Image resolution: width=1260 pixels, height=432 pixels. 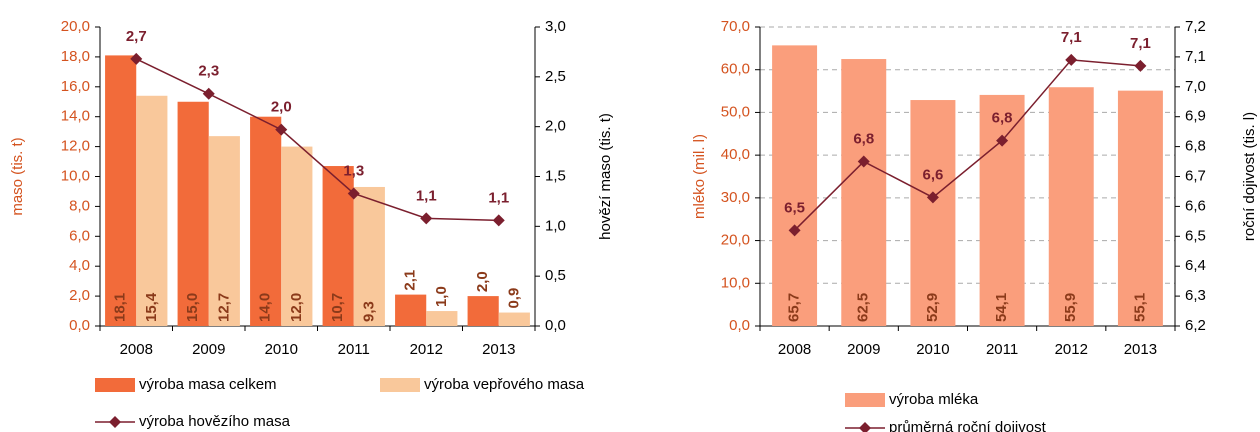 I want to click on x-tick-label: 2011, so click(x=354, y=349).